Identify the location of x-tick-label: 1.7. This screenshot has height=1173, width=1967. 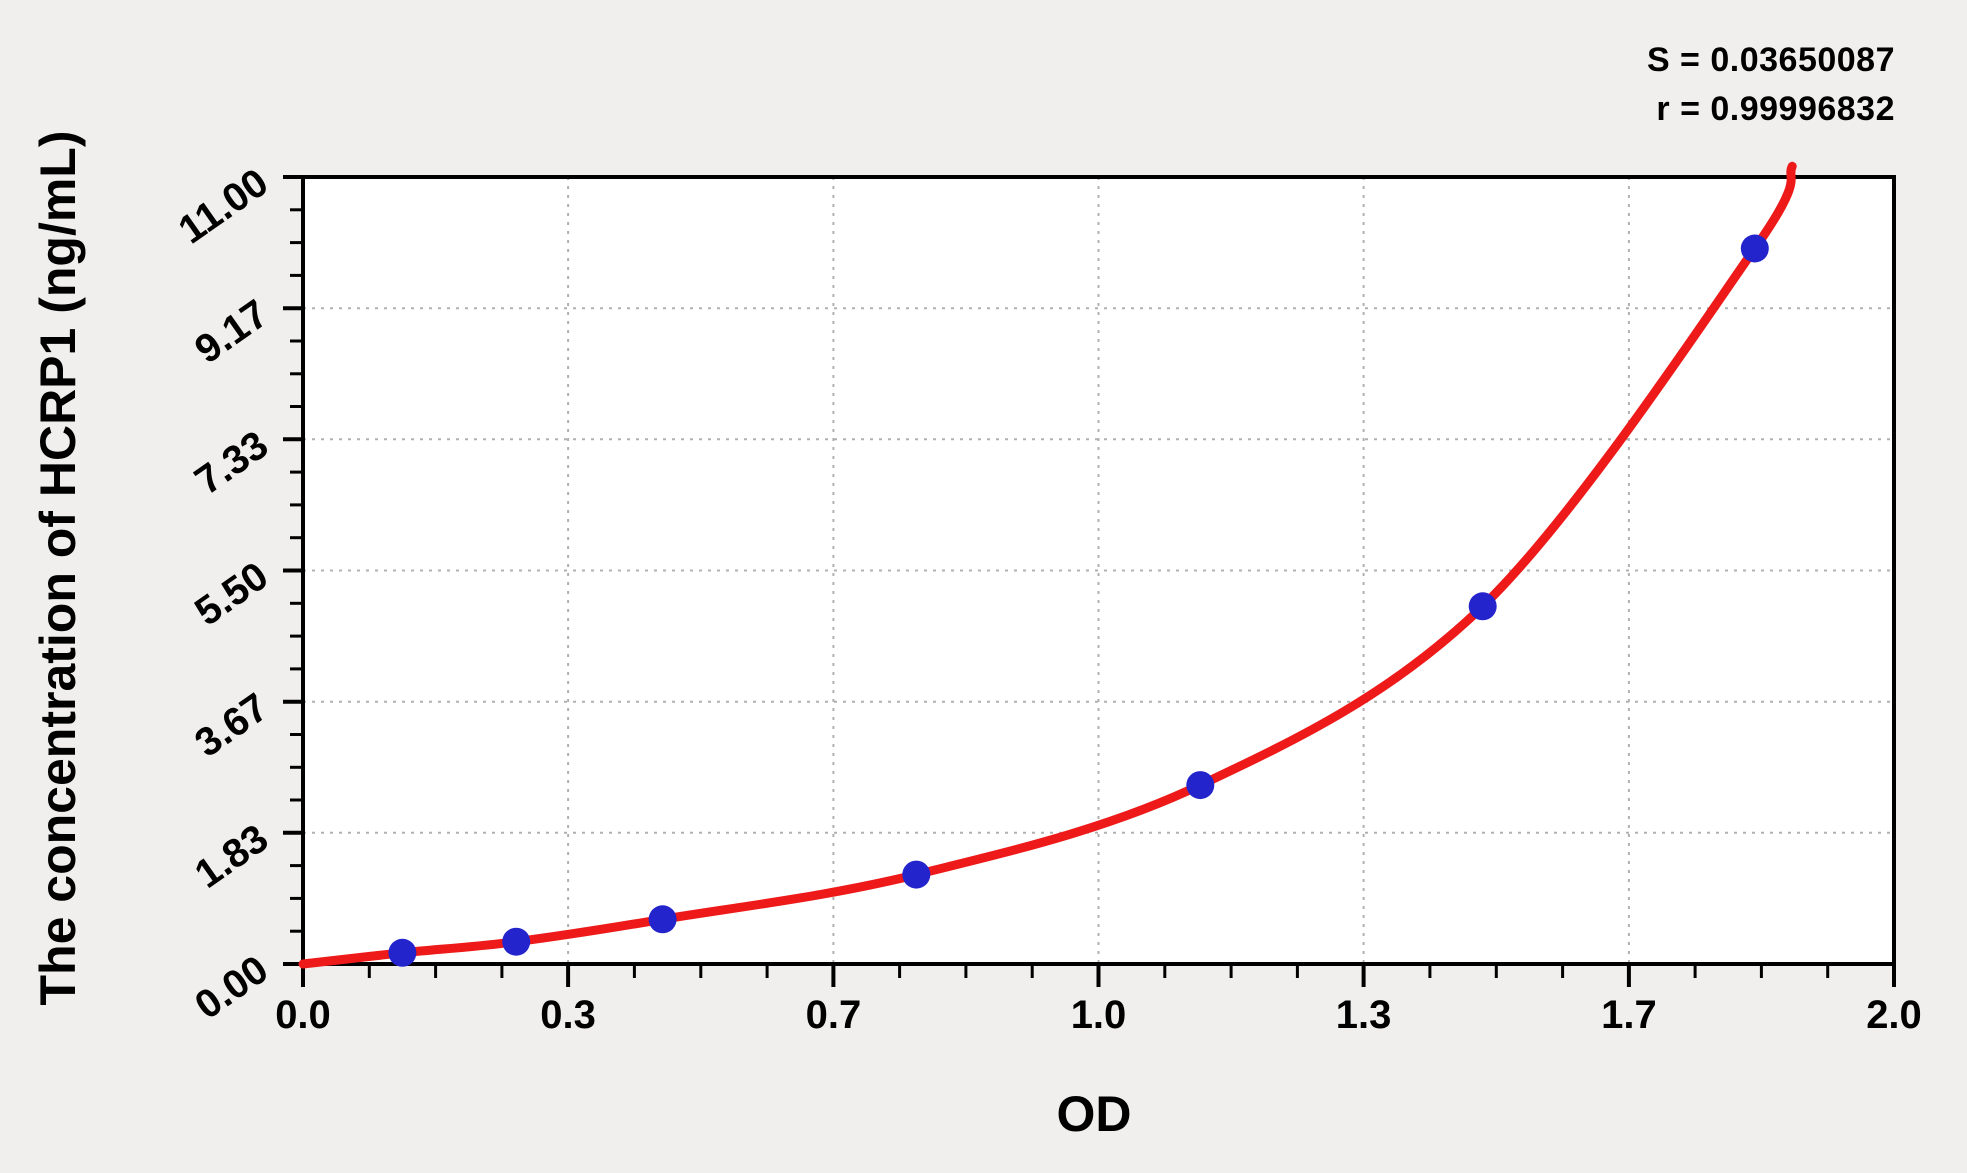
(1629, 1015).